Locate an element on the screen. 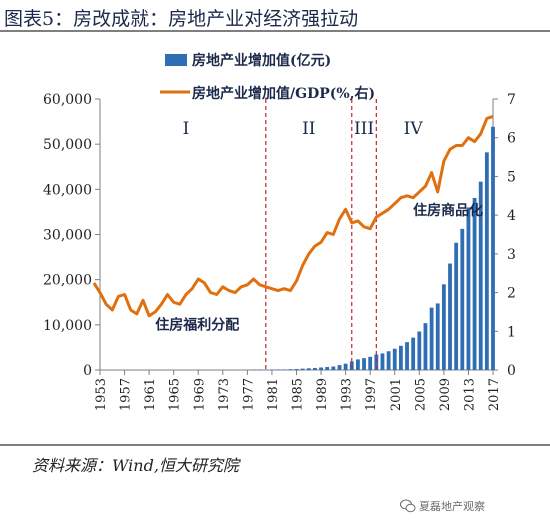 The image size is (550, 524). y-right-tick-label: 7 is located at coordinates (511, 100).